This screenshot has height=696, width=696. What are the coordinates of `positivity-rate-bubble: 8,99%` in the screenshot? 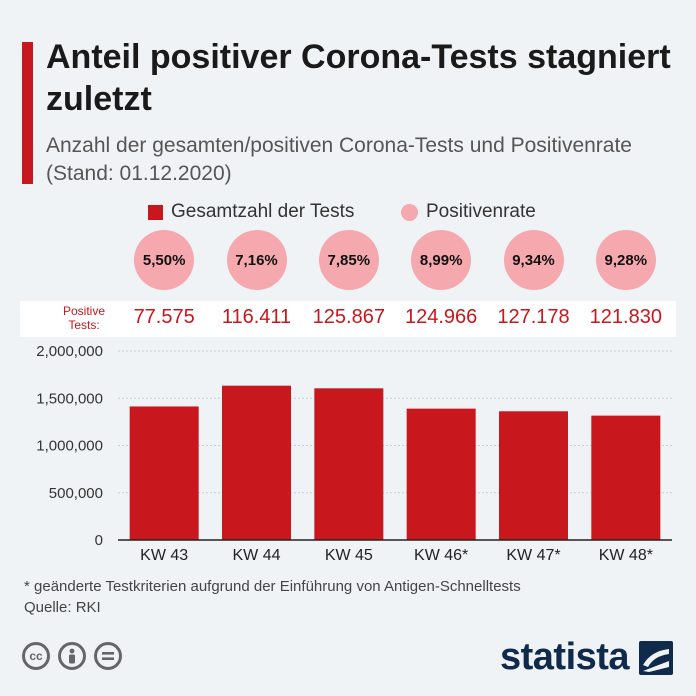 It's located at (441, 260).